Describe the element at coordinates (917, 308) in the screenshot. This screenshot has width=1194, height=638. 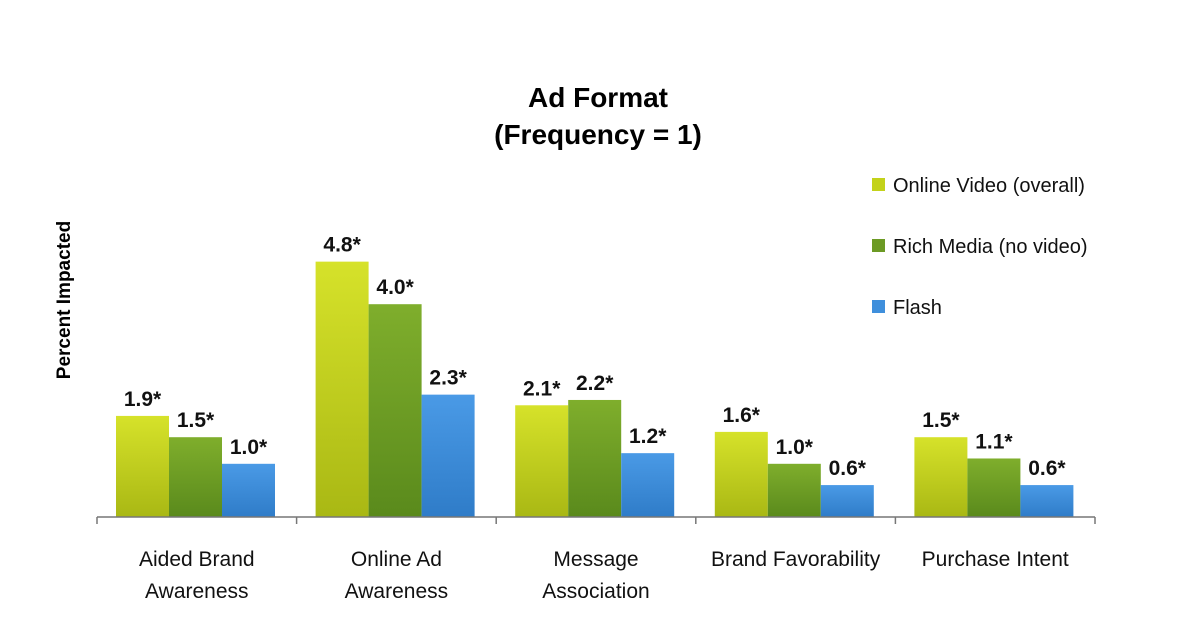
I see `legend-entry: Flash` at that location.